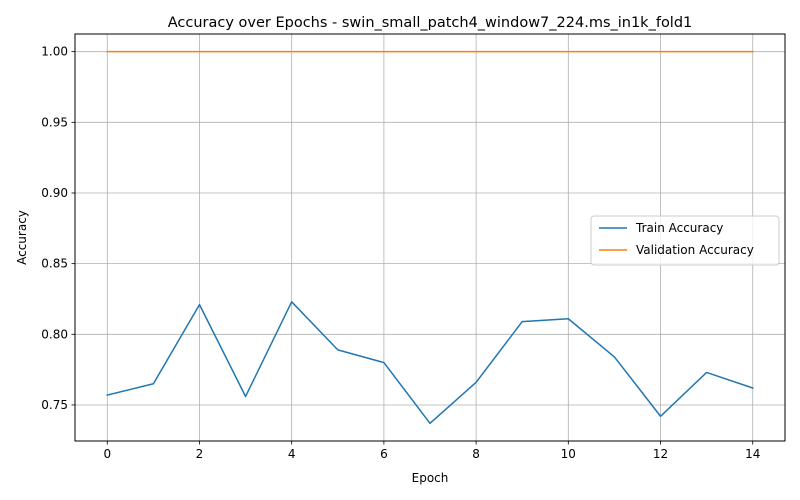 This screenshot has height=500, width=800. Describe the element at coordinates (431, 451) in the screenshot. I see `x-axis-ticks: 0 2 4 6 8 10 12 14` at that location.